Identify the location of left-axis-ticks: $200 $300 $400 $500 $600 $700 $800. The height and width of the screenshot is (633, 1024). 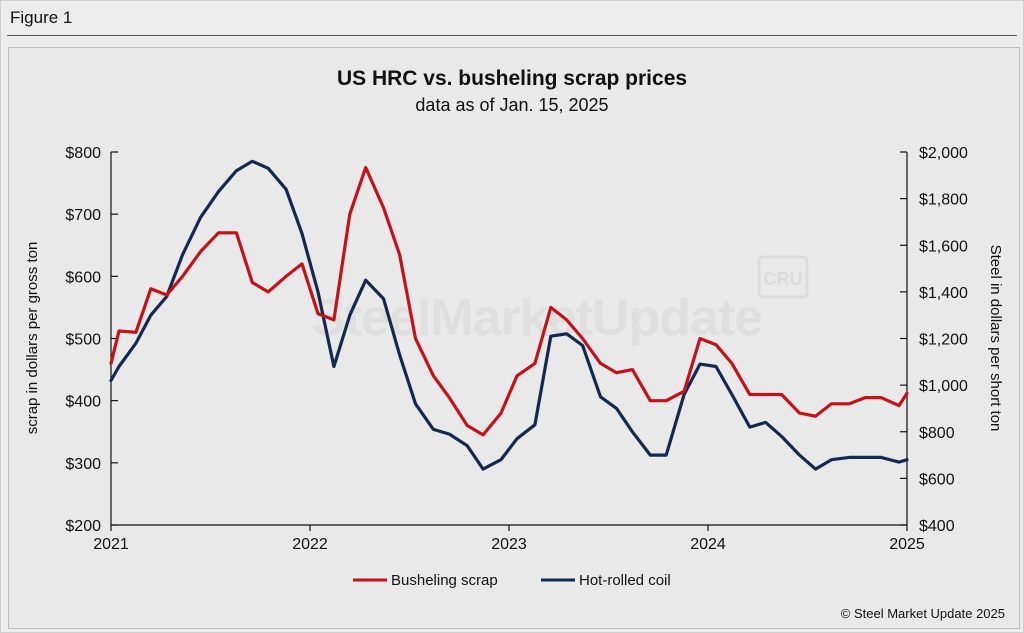
(91, 340).